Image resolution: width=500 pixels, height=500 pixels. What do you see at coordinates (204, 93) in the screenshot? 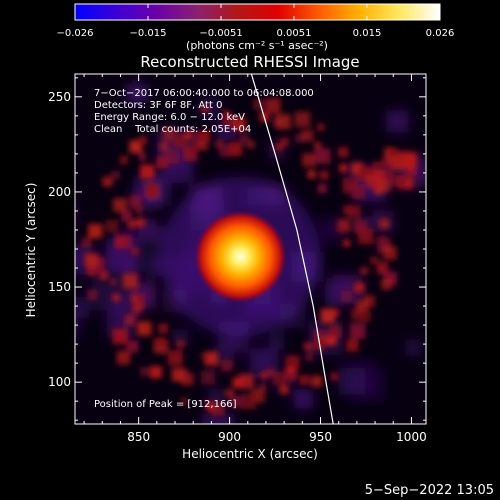
I see `annotation-time-range: 7−Oct−2017 06:00:40.000 to 06:04:08.000` at bounding box center [204, 93].